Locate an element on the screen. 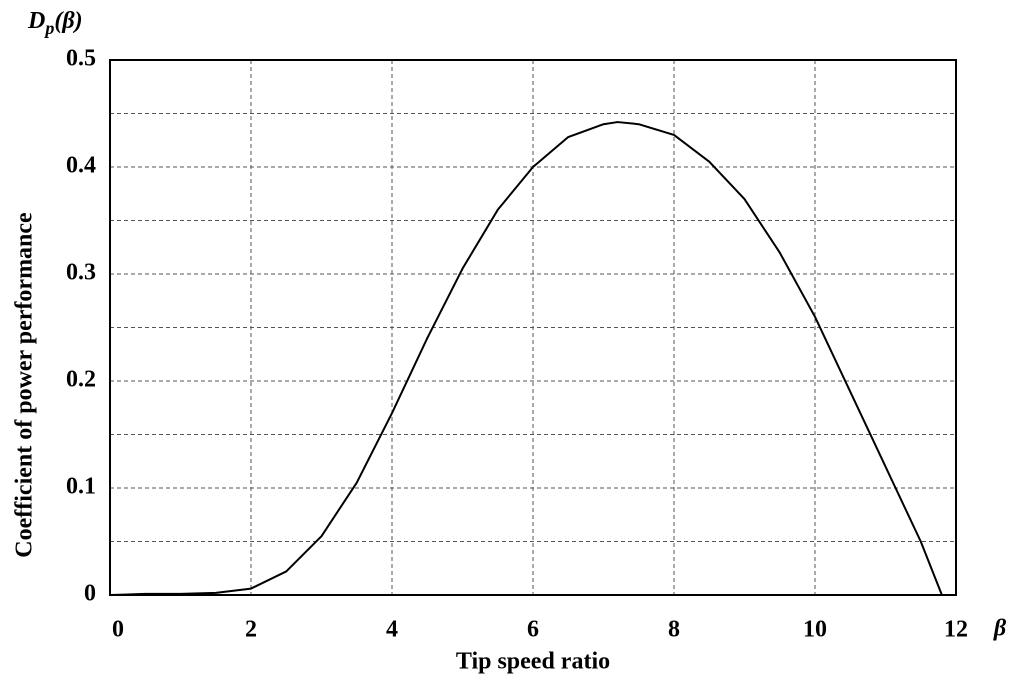  y-tick-label: 0.1 is located at coordinates (81, 487).